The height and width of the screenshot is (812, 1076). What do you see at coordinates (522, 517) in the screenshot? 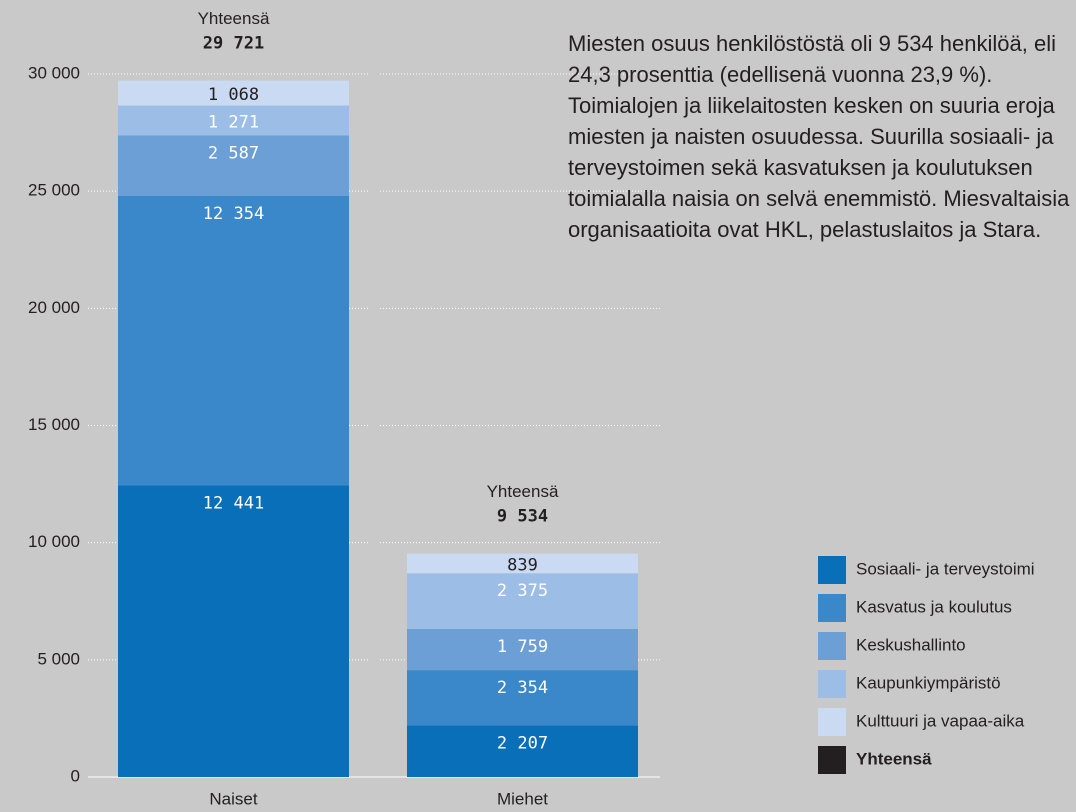
I see `total-label: 9 534` at bounding box center [522, 517].